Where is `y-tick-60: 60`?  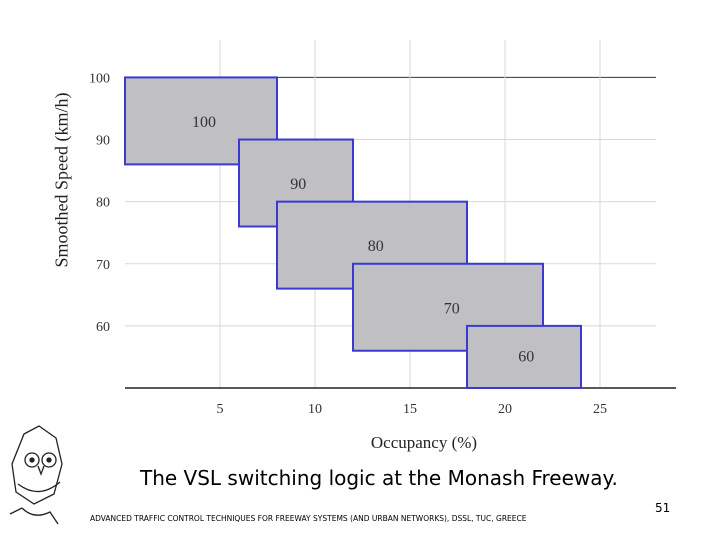
y-tick-60: 60 is located at coordinates (103, 327).